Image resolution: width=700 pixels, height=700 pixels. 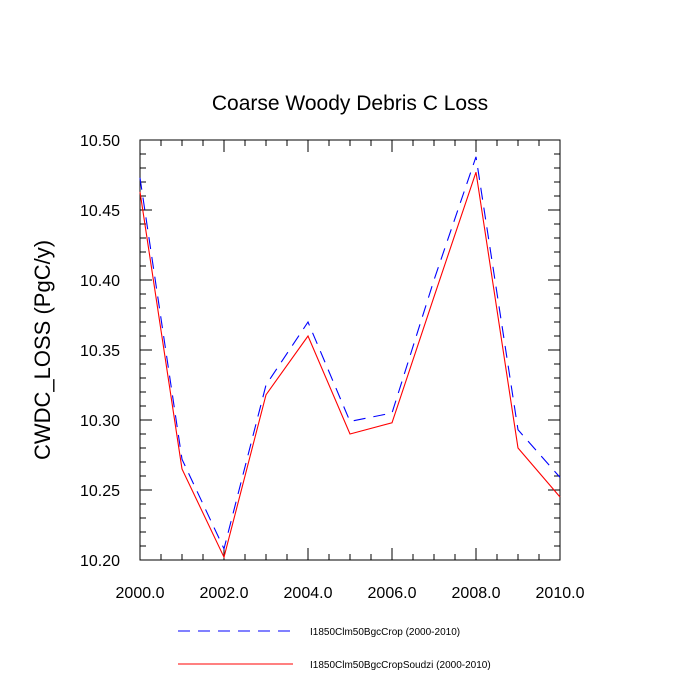 I want to click on chart-title: Coarse Woody Debris C Loss, so click(x=350, y=103).